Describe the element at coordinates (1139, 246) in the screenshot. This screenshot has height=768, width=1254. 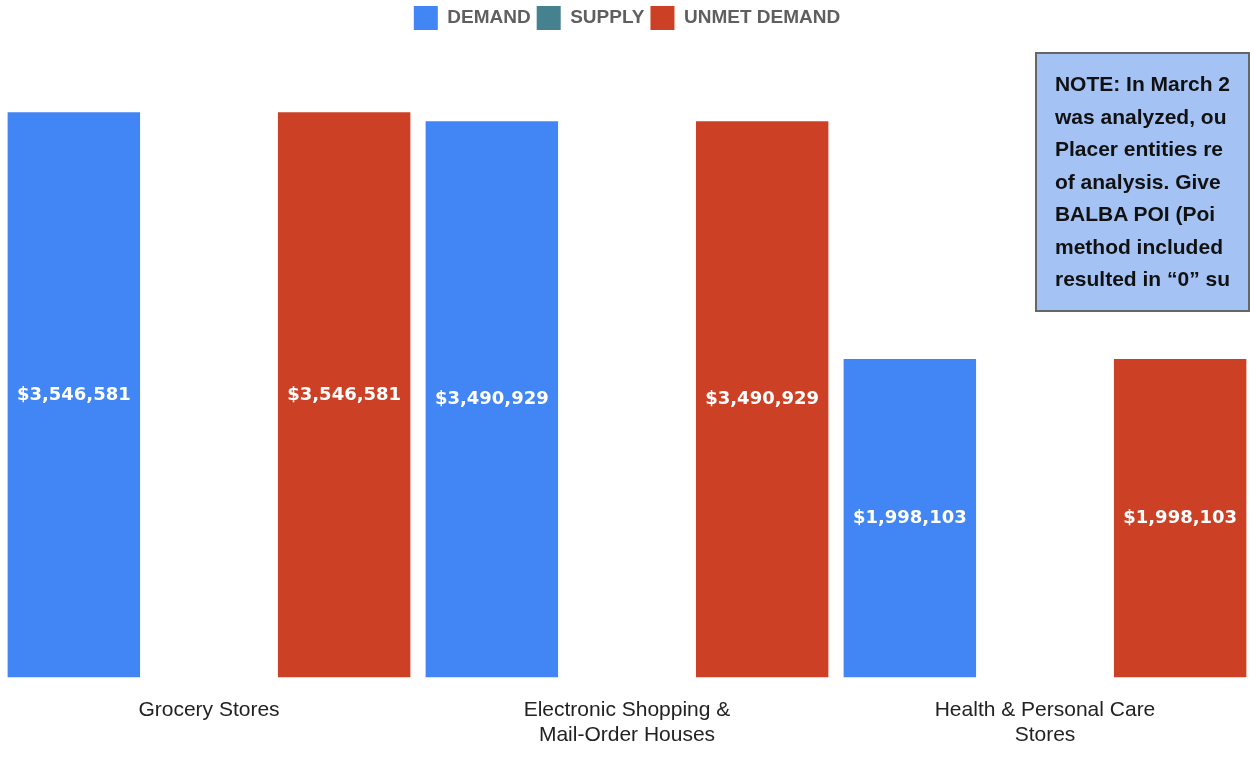
I see `annotation: method included` at that location.